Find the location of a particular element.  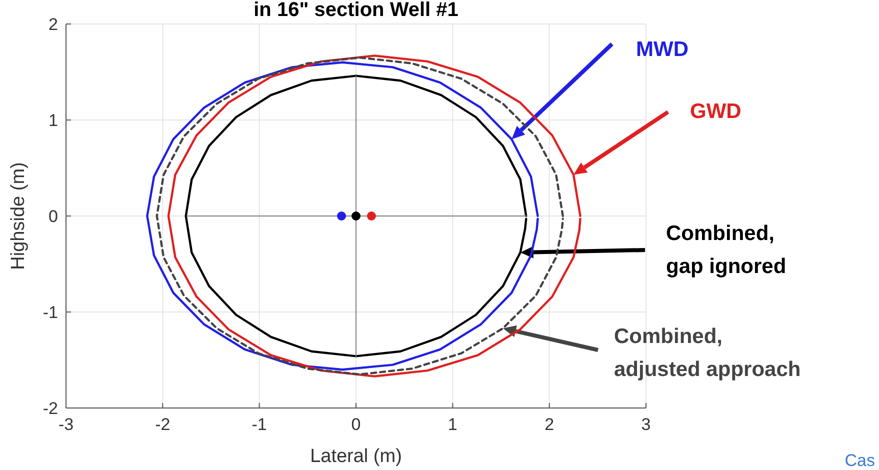

text: GWD is located at coordinates (716, 111).